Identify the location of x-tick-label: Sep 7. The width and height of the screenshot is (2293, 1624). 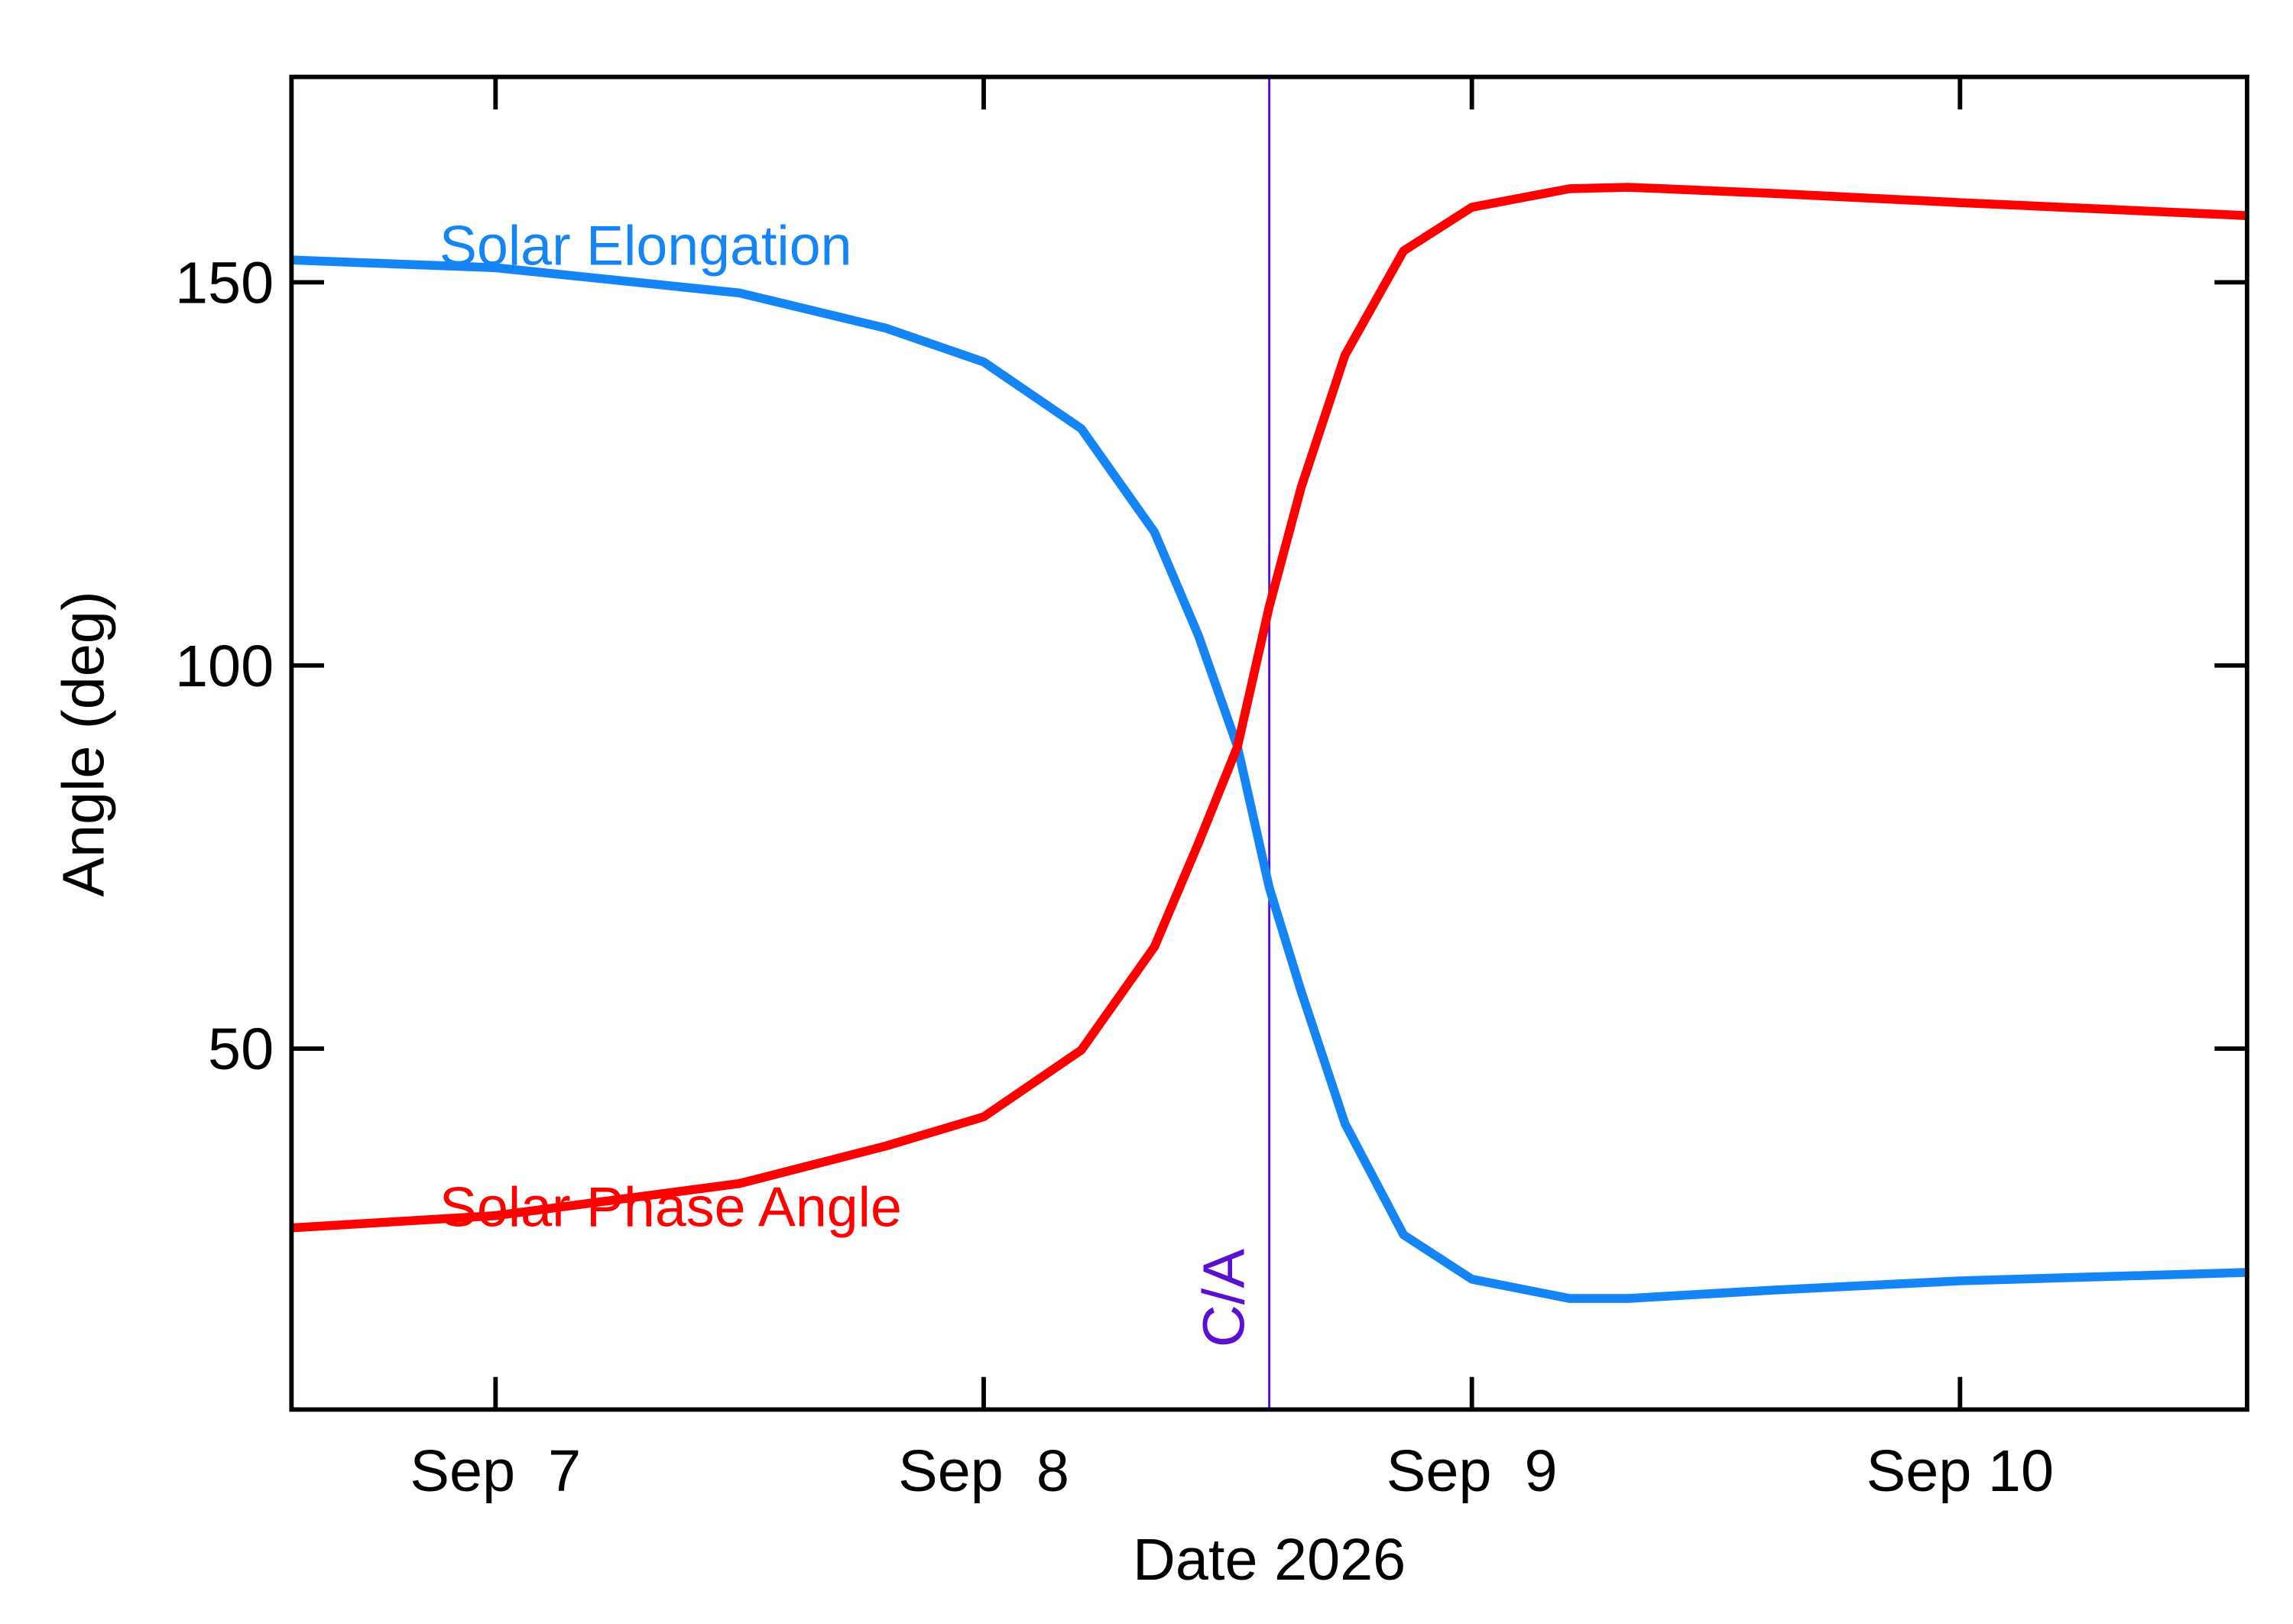
(495, 1471).